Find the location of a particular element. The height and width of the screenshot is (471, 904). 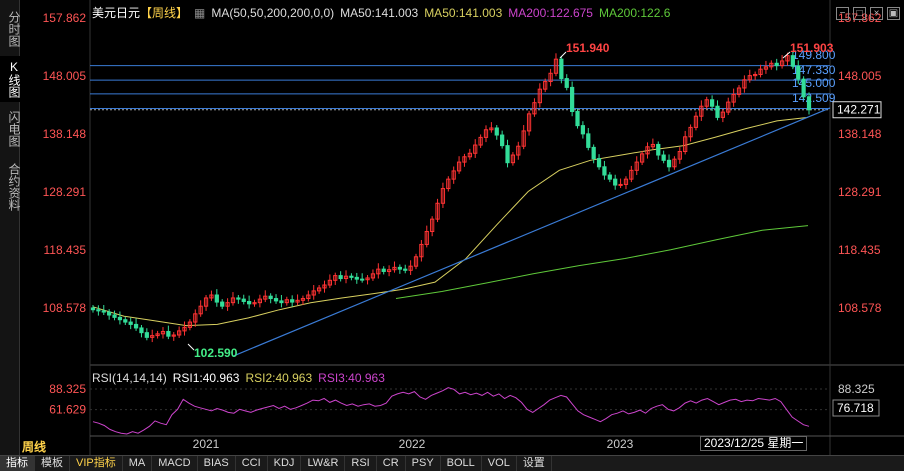

side-tab-kline: K线图 is located at coordinates (10, 79).